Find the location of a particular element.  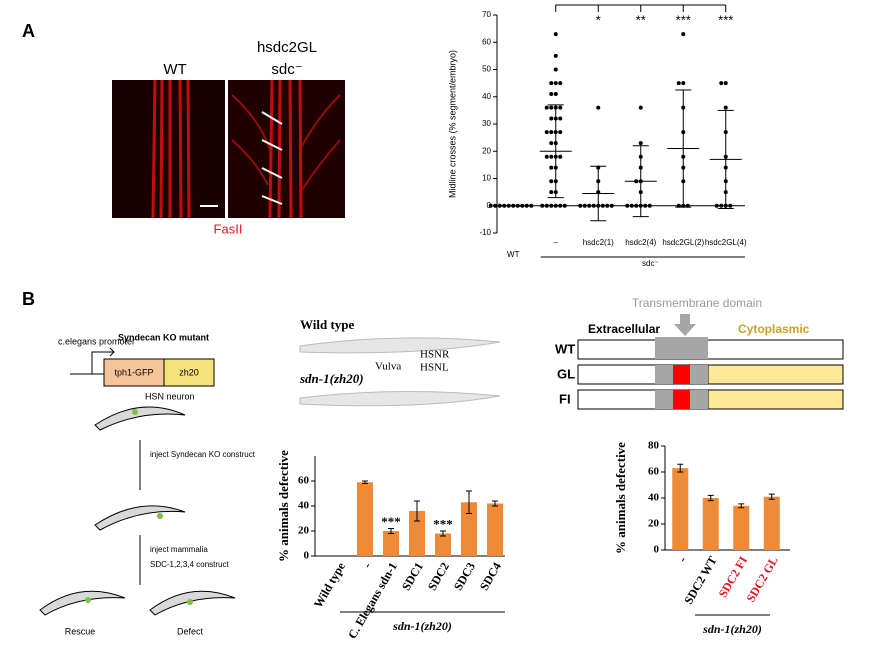

x-tick-label: WT is located at coordinates (513, 254).